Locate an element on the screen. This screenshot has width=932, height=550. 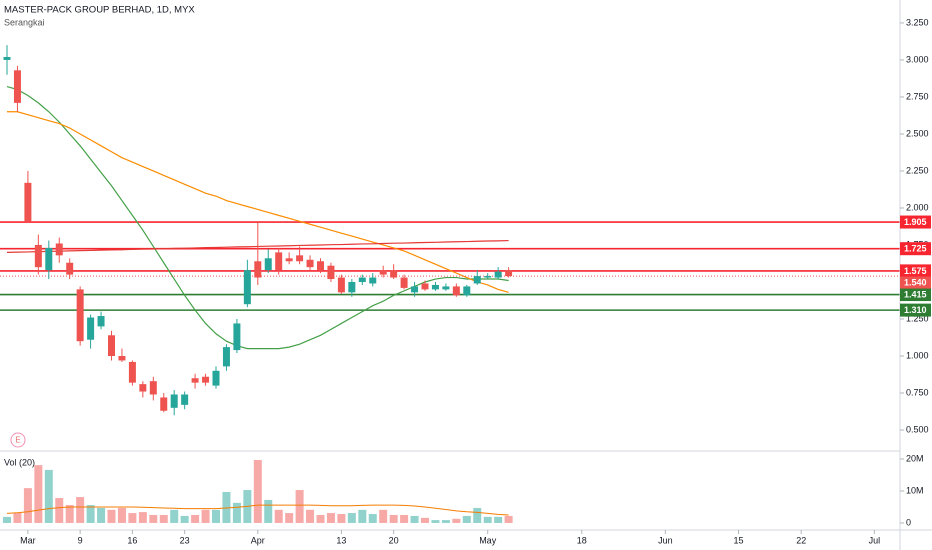
x-tick-label: Jun is located at coordinates (665, 540).